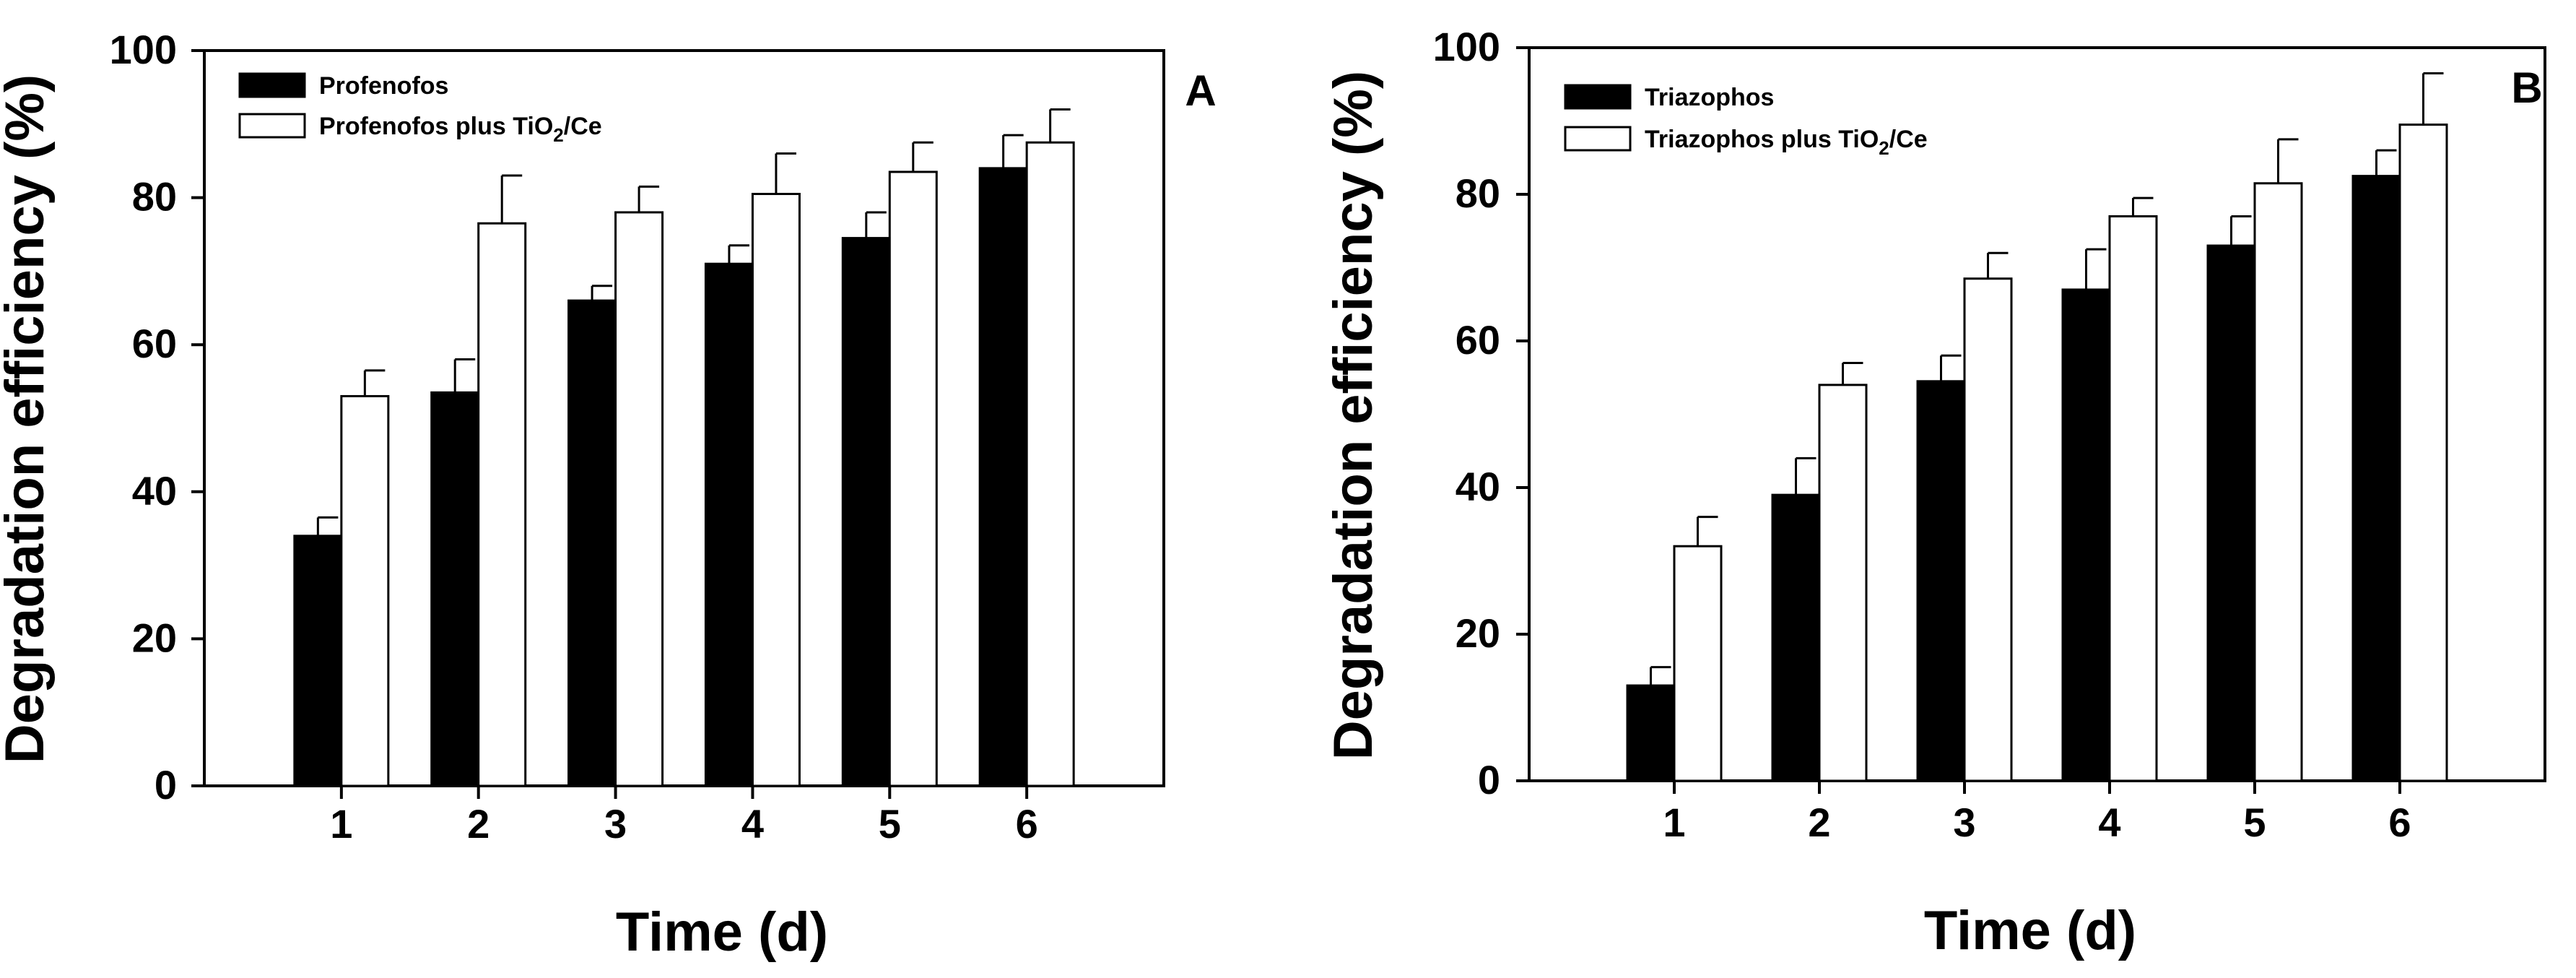 This screenshot has width=2576, height=978. Describe the element at coordinates (436, 126) in the screenshot. I see `legend-text: Profenofos plus TiO` at that location.